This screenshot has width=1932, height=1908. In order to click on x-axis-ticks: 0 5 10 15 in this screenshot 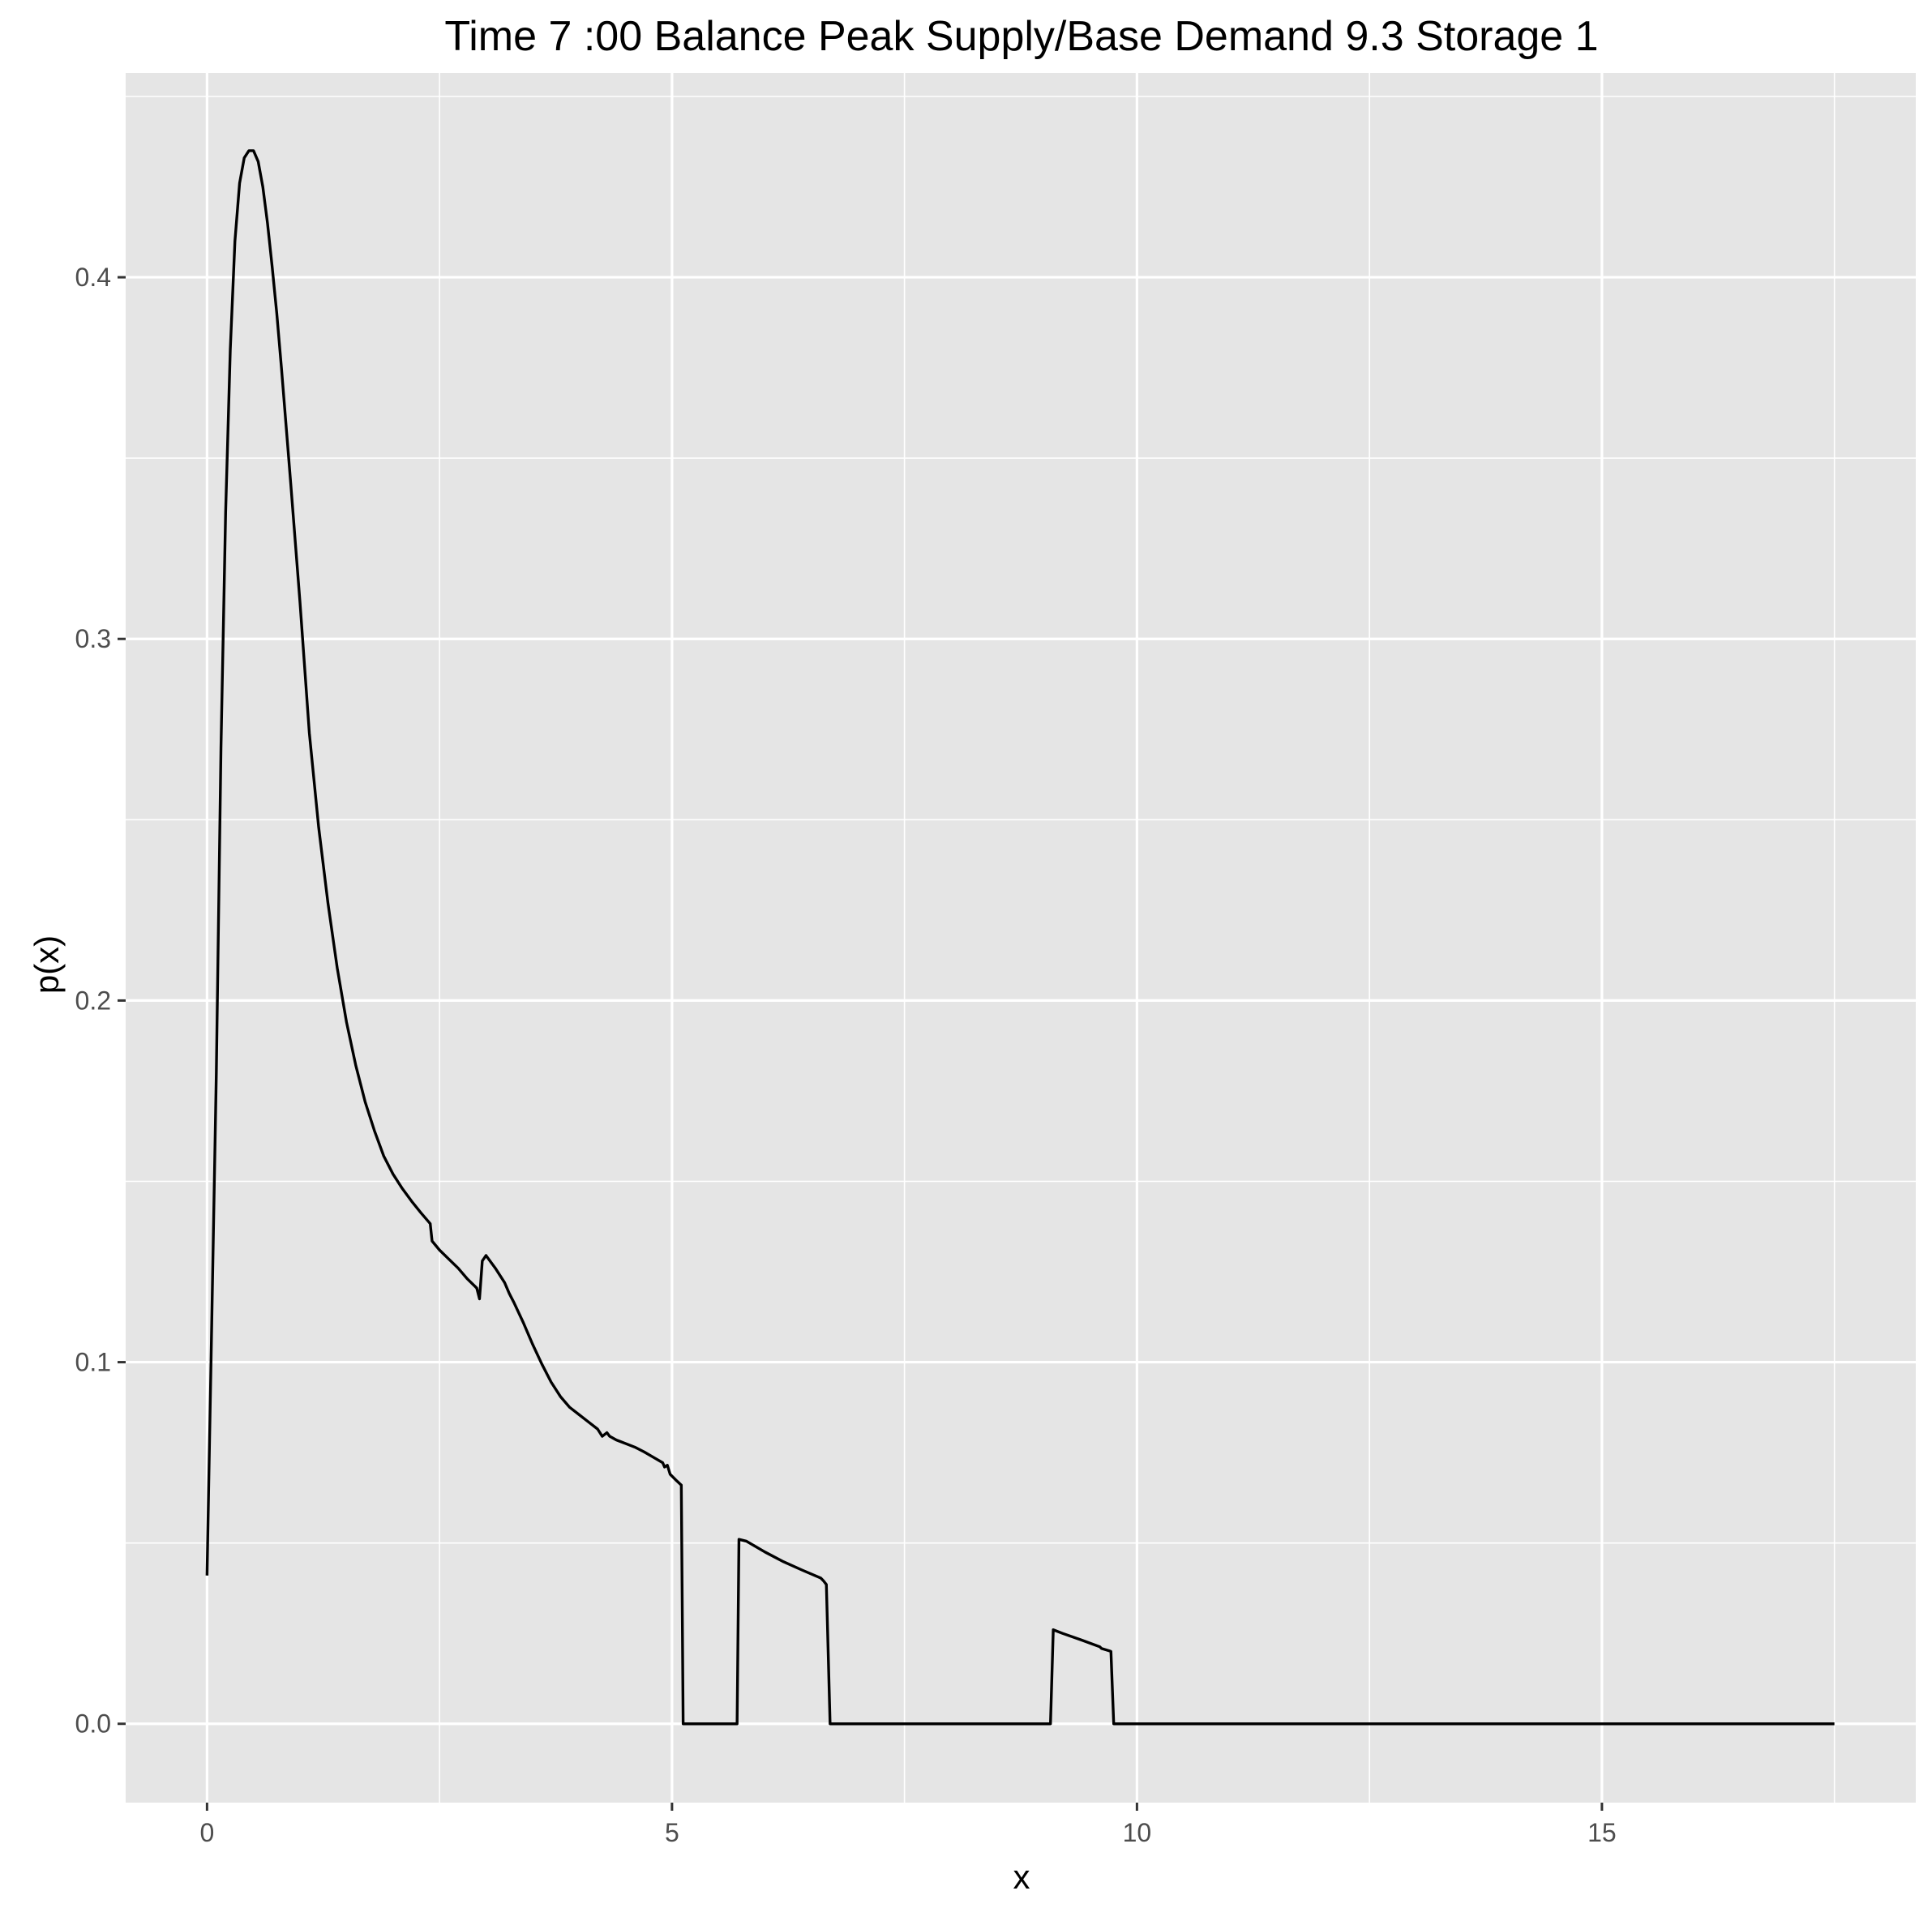, I will do `click(908, 1825)`.